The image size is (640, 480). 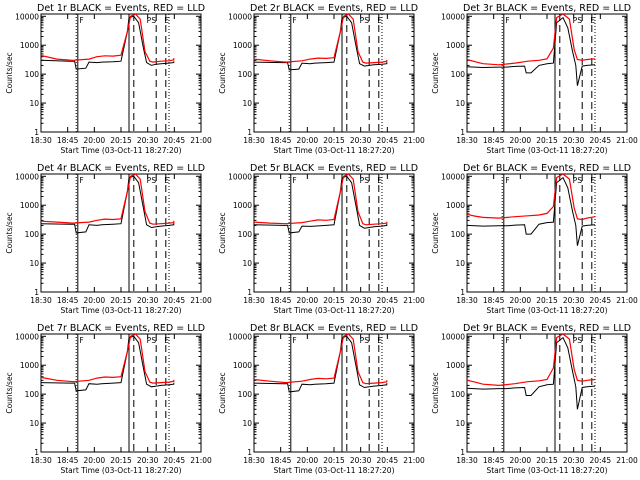 What do you see at coordinates (121, 8) in the screenshot?
I see `chart-title: Det 1r BLACK = Events, RED = LLD` at bounding box center [121, 8].